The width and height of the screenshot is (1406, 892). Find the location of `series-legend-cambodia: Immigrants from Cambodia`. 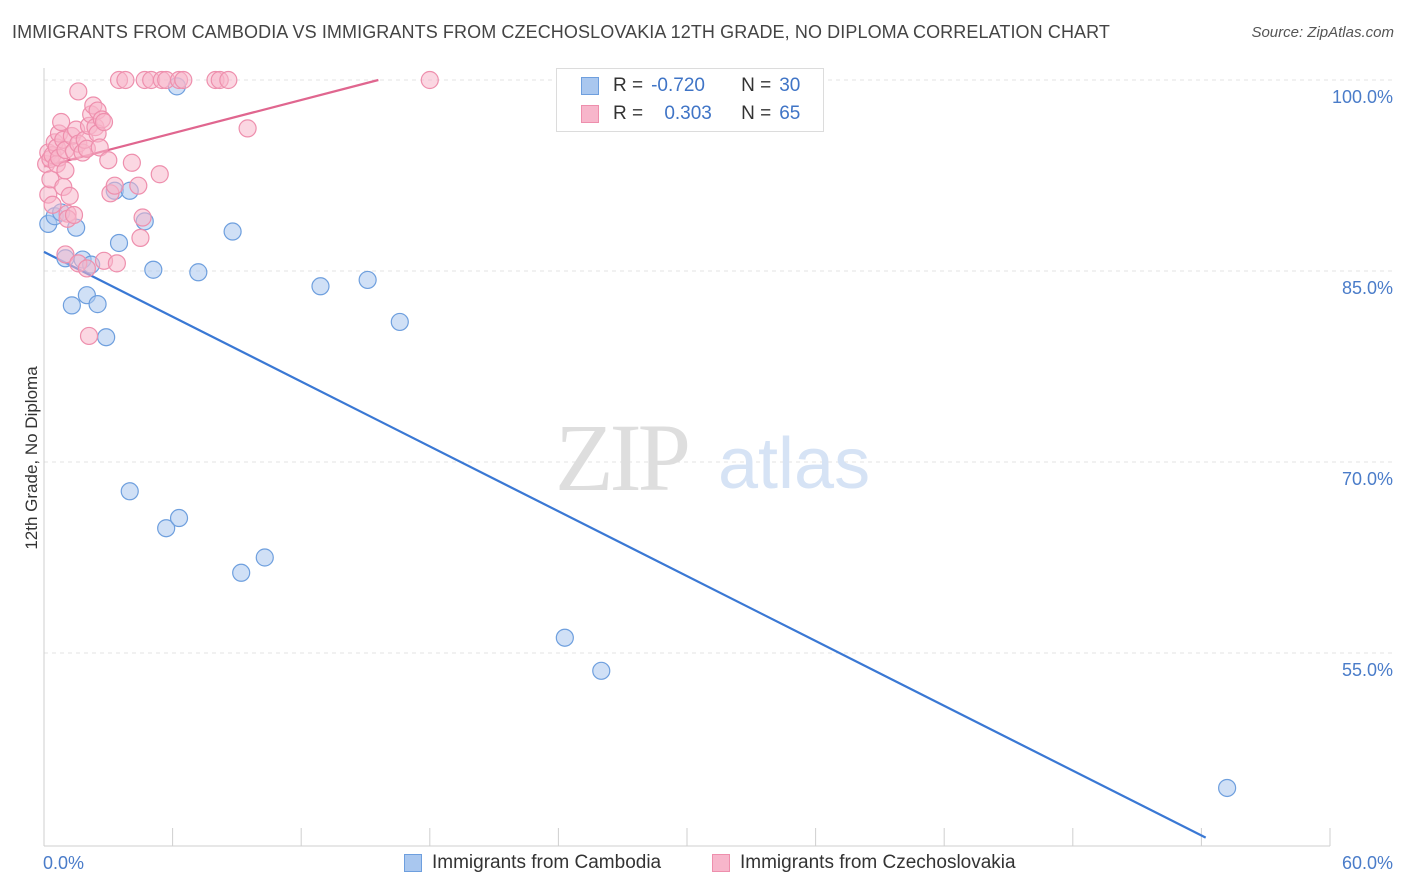

series-legend-cambodia: Immigrants from Cambodia is located at coordinates (532, 863).